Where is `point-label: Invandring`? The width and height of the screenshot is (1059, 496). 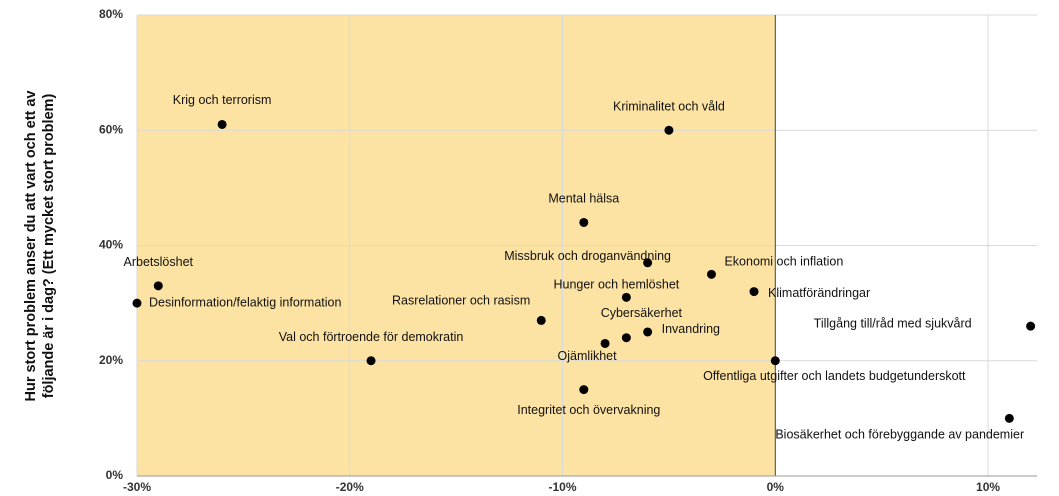 point-label: Invandring is located at coordinates (691, 329).